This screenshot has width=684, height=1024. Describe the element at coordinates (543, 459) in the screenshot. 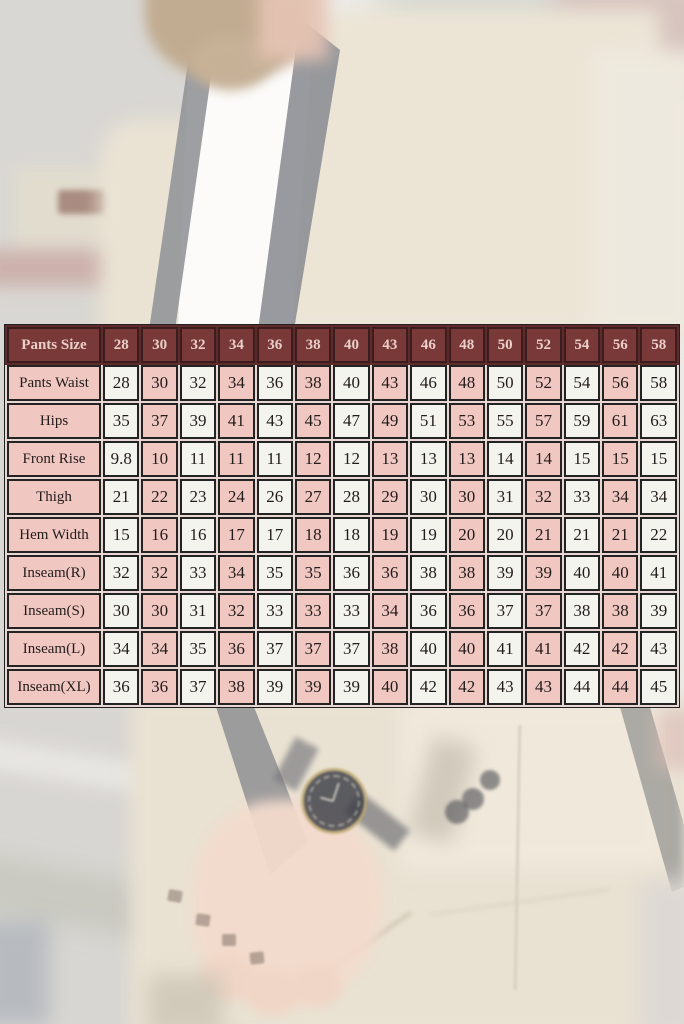

I see `value-cell: 14` at that location.